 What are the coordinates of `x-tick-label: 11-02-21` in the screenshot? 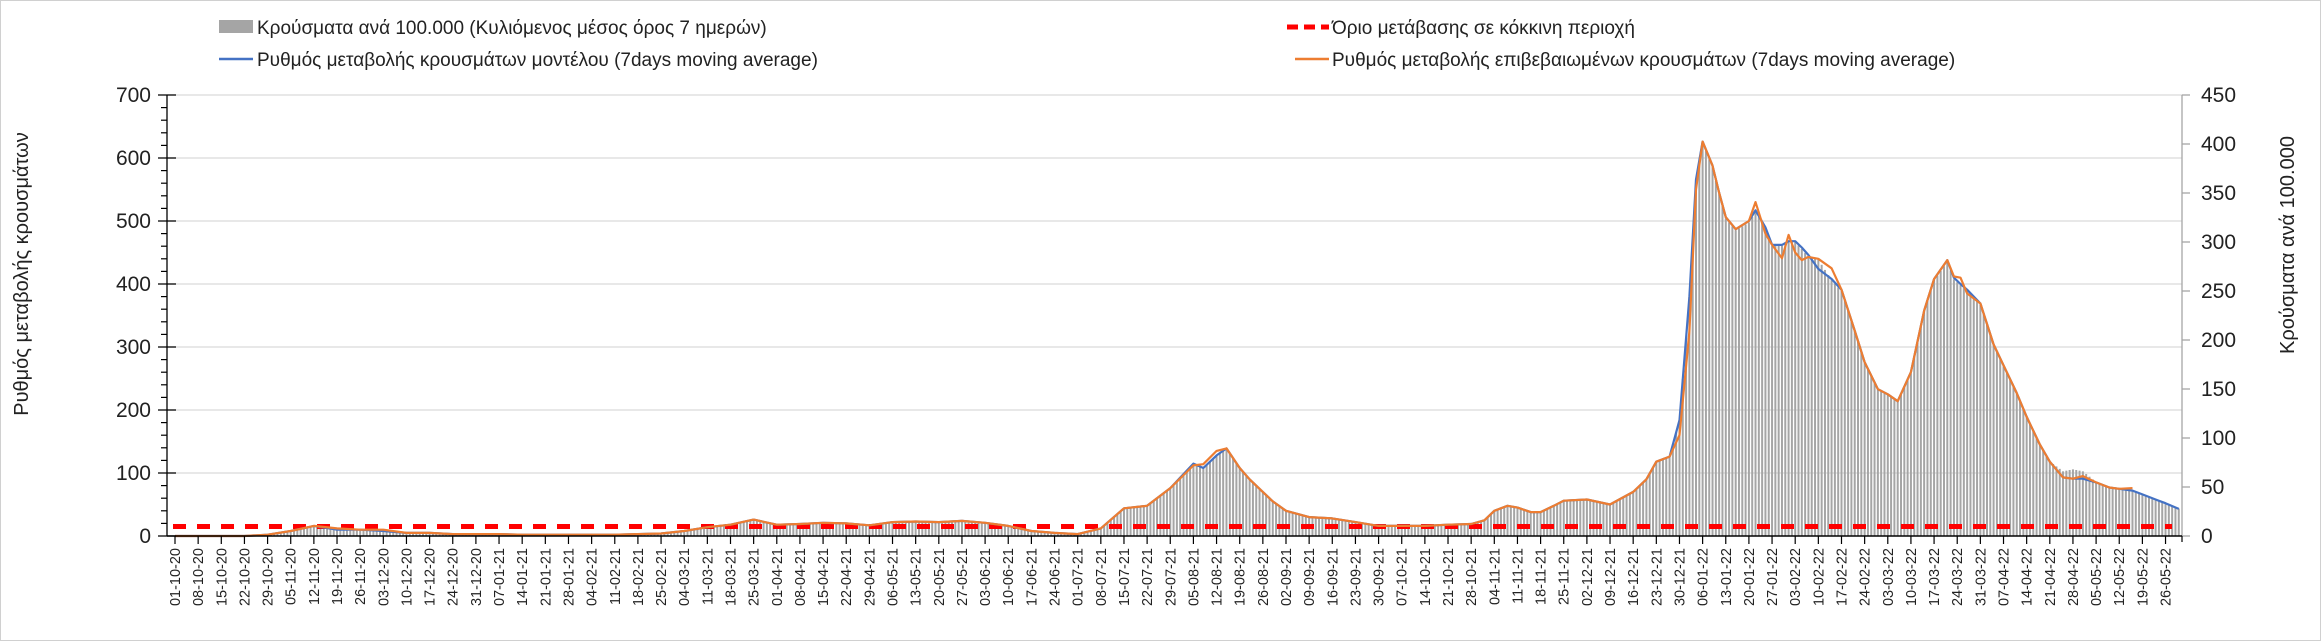 It's located at (616, 576).